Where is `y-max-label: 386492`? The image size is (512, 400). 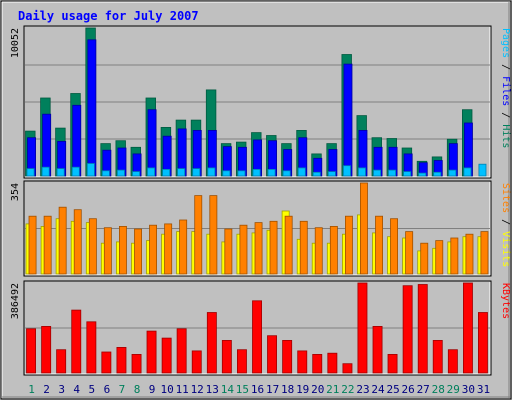 y-max-label: 386492 is located at coordinates (15, 301).